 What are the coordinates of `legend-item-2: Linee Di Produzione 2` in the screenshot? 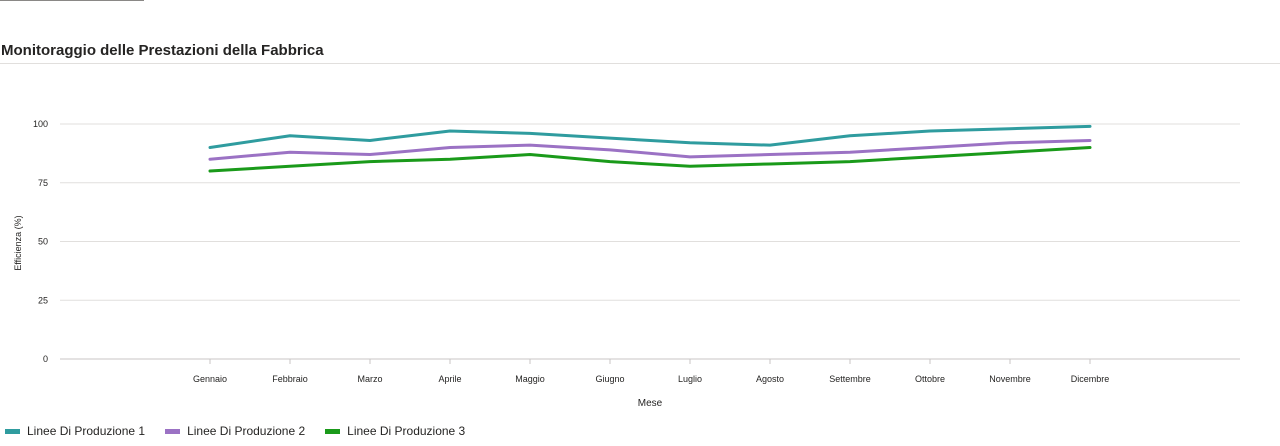 It's located at (232, 431).